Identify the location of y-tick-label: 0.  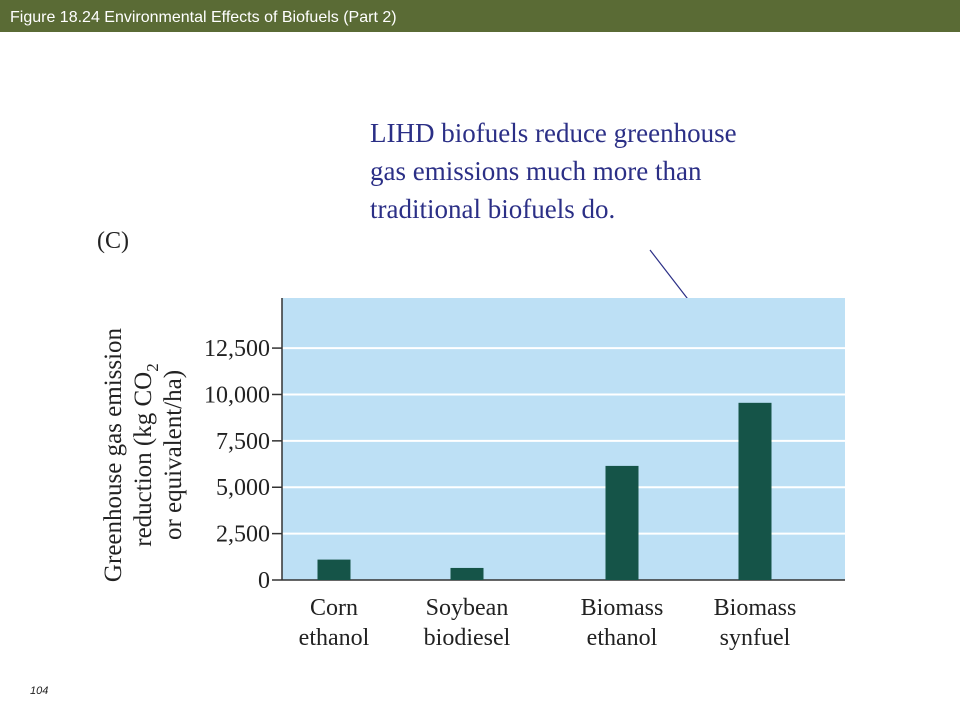
(264, 581).